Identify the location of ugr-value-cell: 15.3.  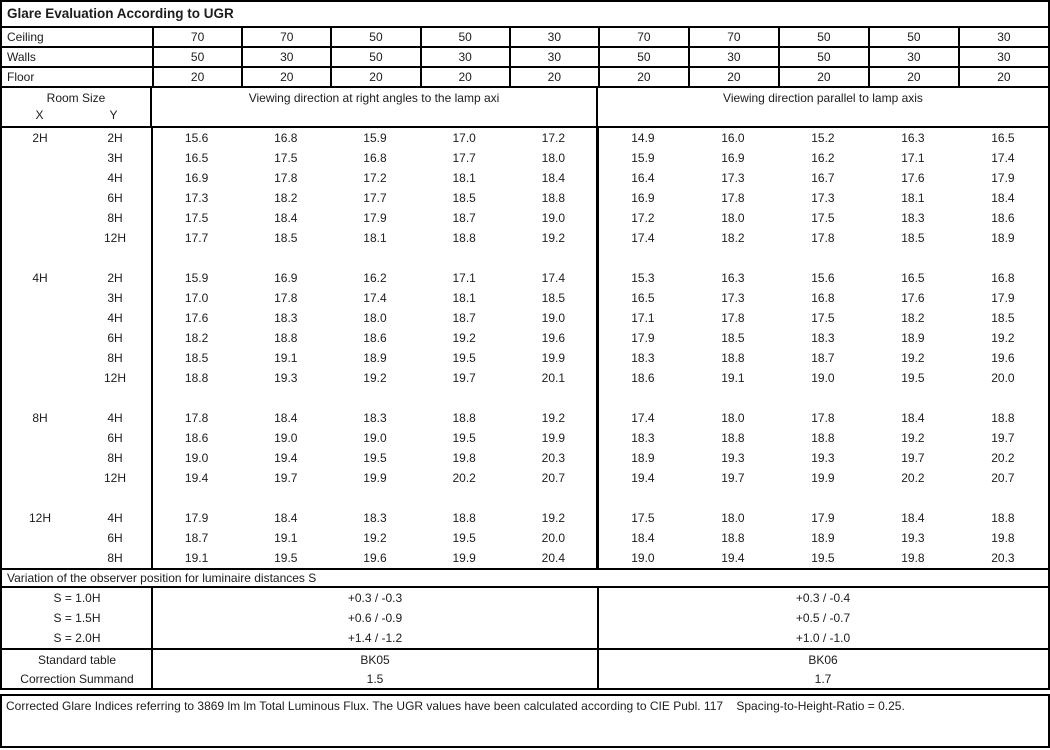
(643, 278).